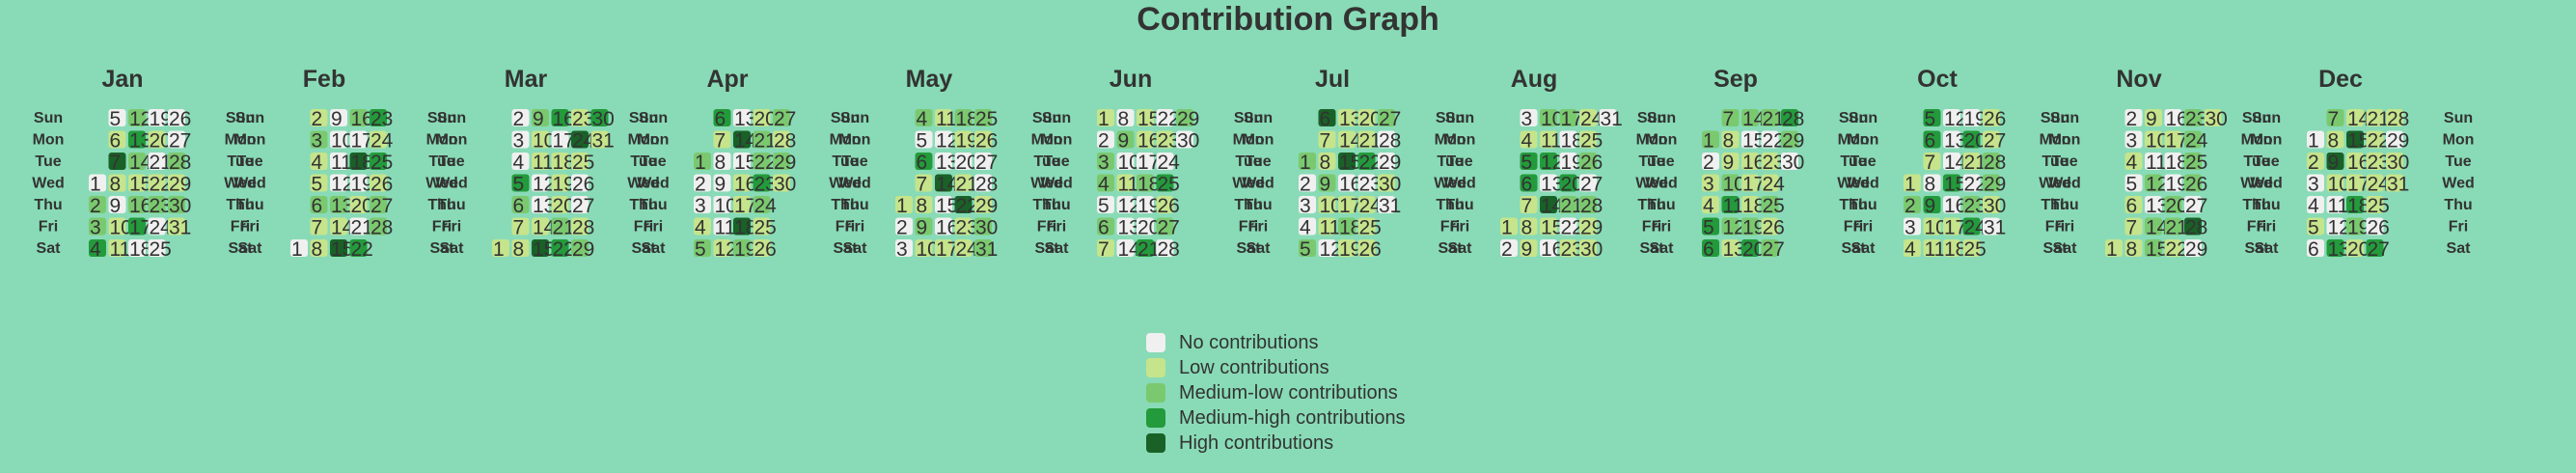 Image resolution: width=2576 pixels, height=473 pixels. I want to click on day-number: 11, so click(2339, 206).